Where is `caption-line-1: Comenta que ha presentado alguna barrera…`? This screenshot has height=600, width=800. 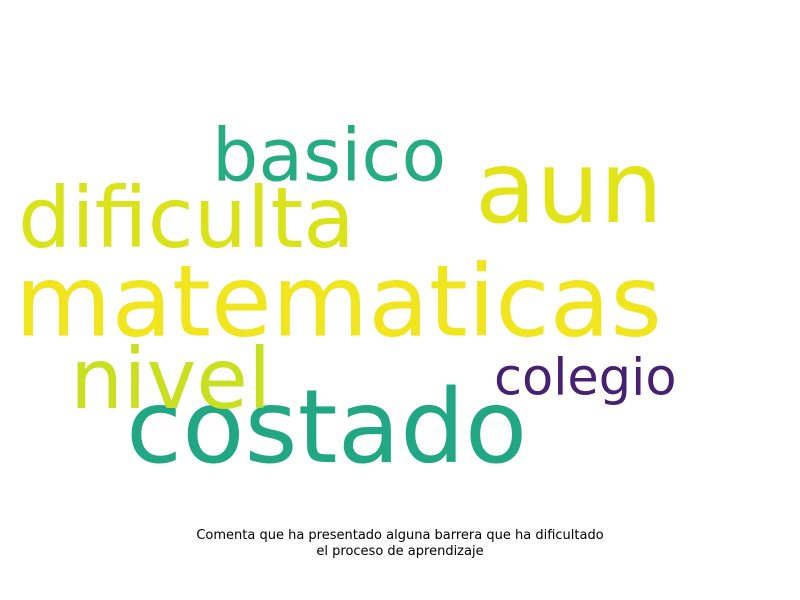 caption-line-1: Comenta que ha presentado alguna barrera… is located at coordinates (400, 535).